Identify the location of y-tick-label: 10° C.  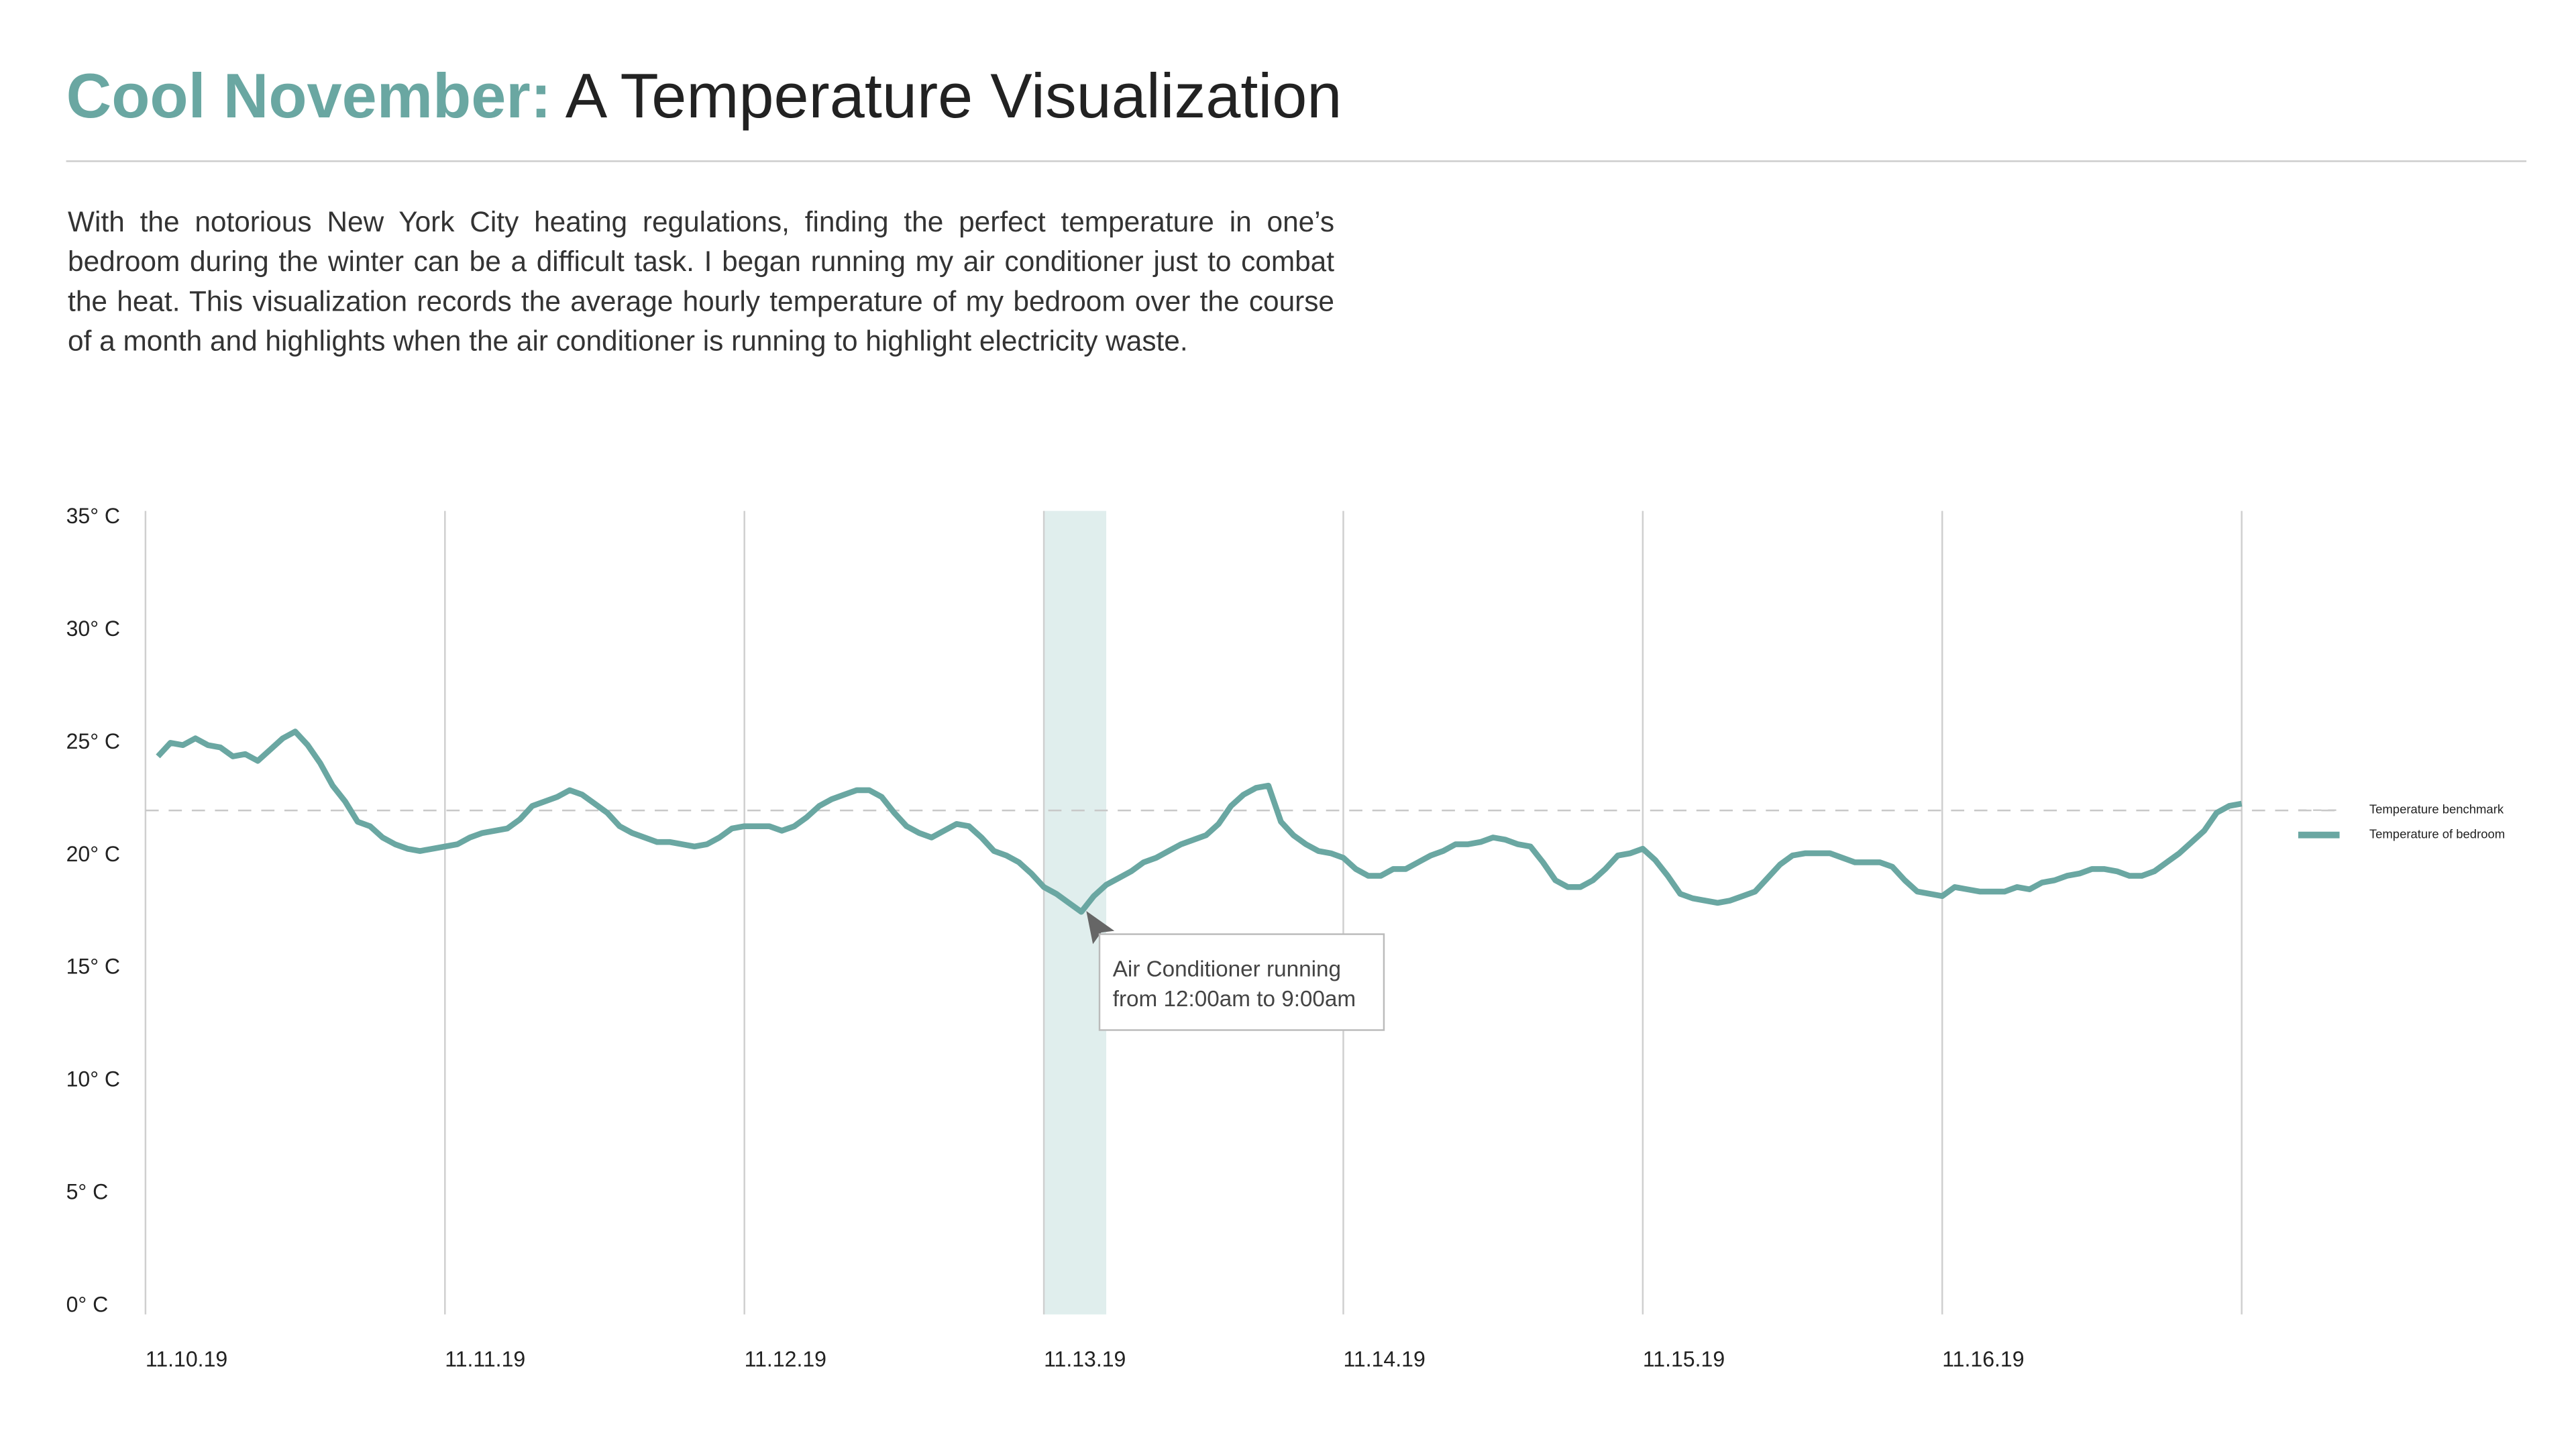
(93, 1079).